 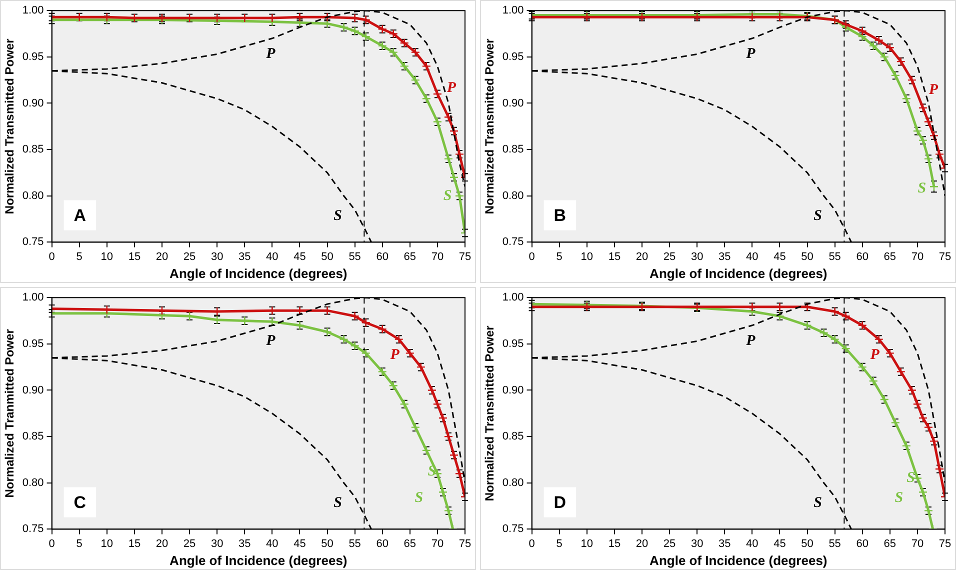 What do you see at coordinates (80, 502) in the screenshot?
I see `annotation: C` at bounding box center [80, 502].